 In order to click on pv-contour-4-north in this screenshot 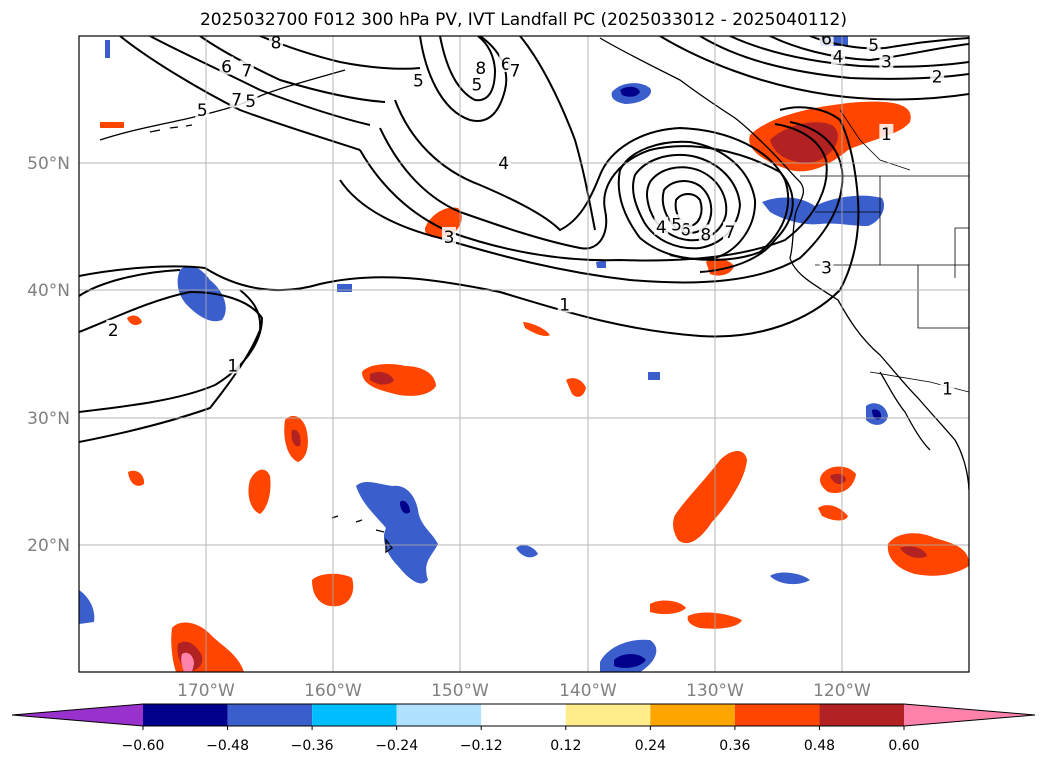, I will do `click(869, 49)`.